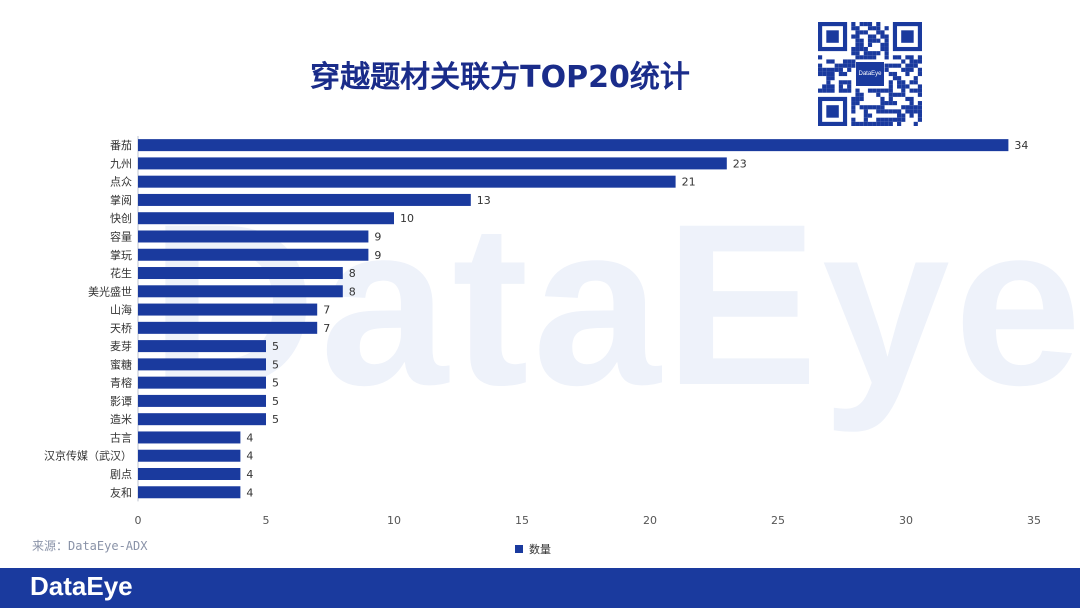 The width and height of the screenshot is (1080, 608). Describe the element at coordinates (121, 401) in the screenshot. I see `category-label: 影谭` at that location.